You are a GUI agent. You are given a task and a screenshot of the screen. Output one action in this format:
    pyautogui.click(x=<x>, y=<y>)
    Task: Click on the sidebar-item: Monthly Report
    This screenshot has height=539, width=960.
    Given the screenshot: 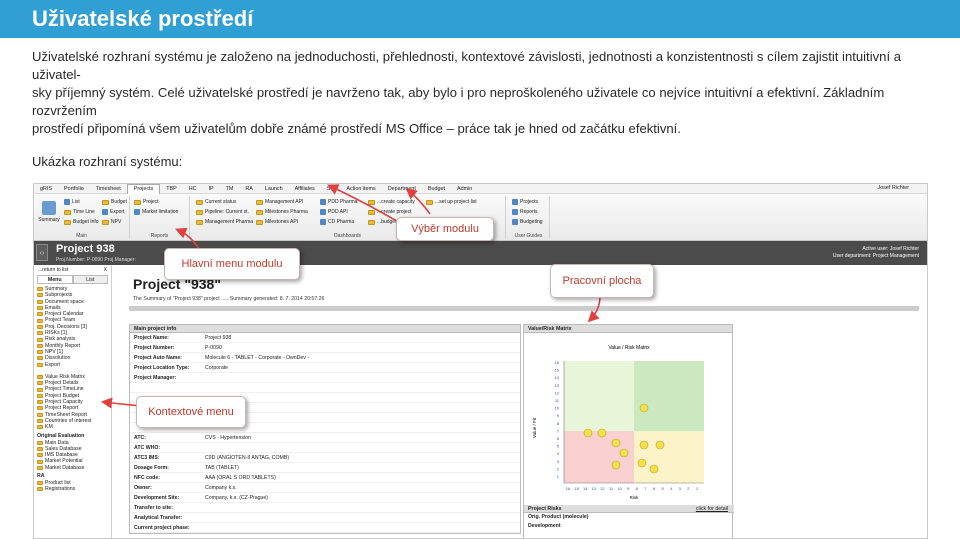 What is the action you would take?
    pyautogui.click(x=72, y=346)
    